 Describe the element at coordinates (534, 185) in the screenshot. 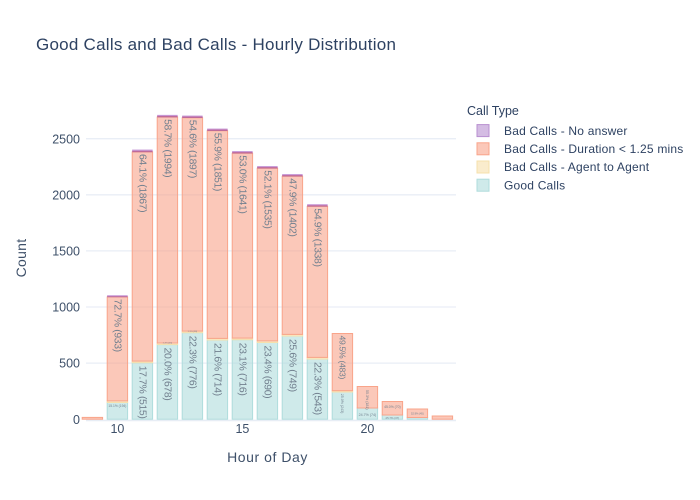

I see `svg-text: Good Calls` at that location.